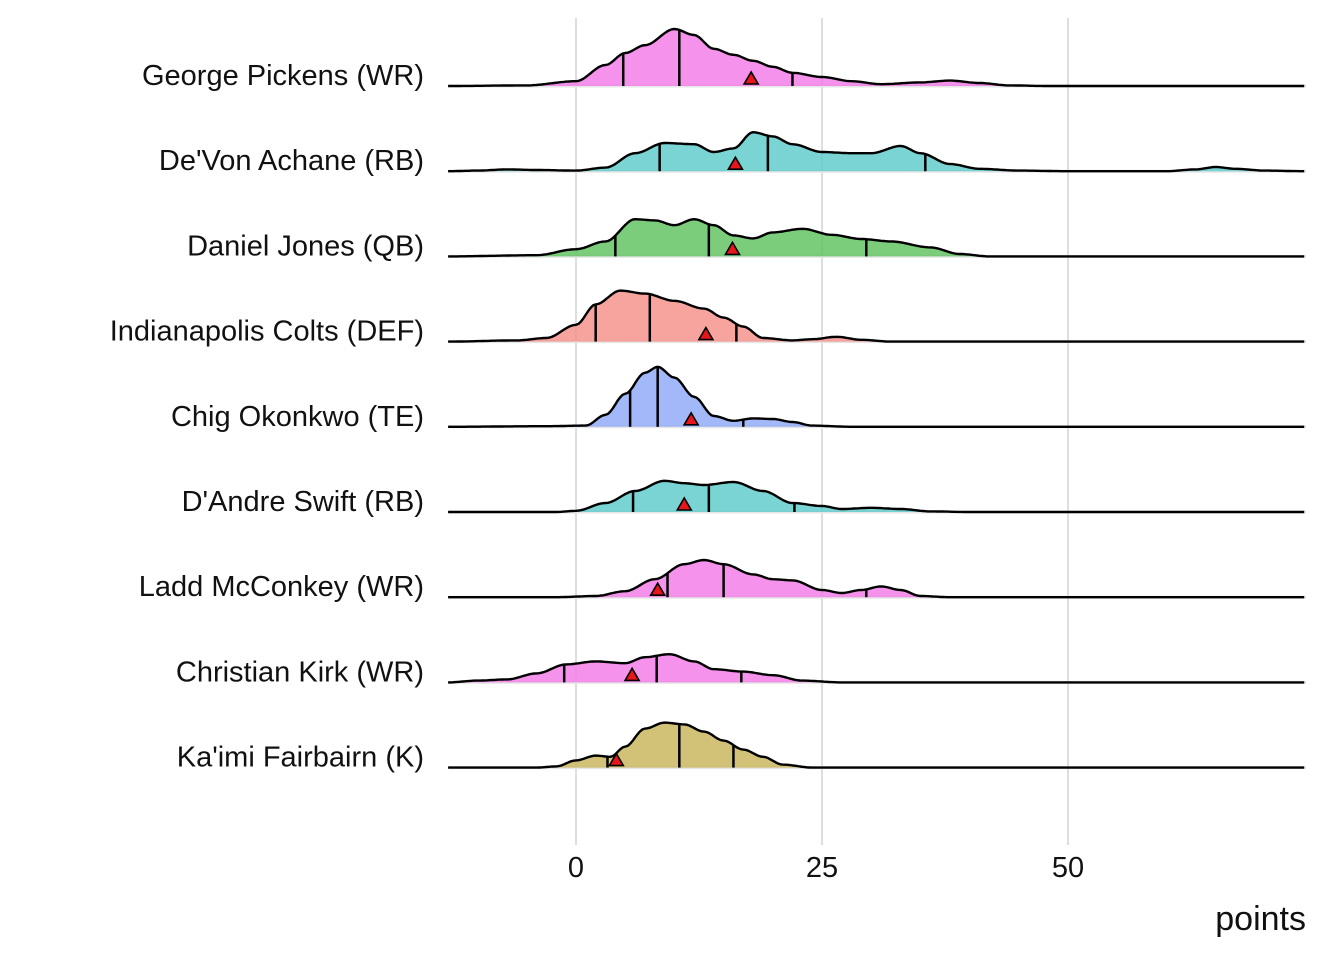 This screenshot has width=1344, height=960. Describe the element at coordinates (291, 161) in the screenshot. I see `row-label: De'Von Achane (RB)` at that location.